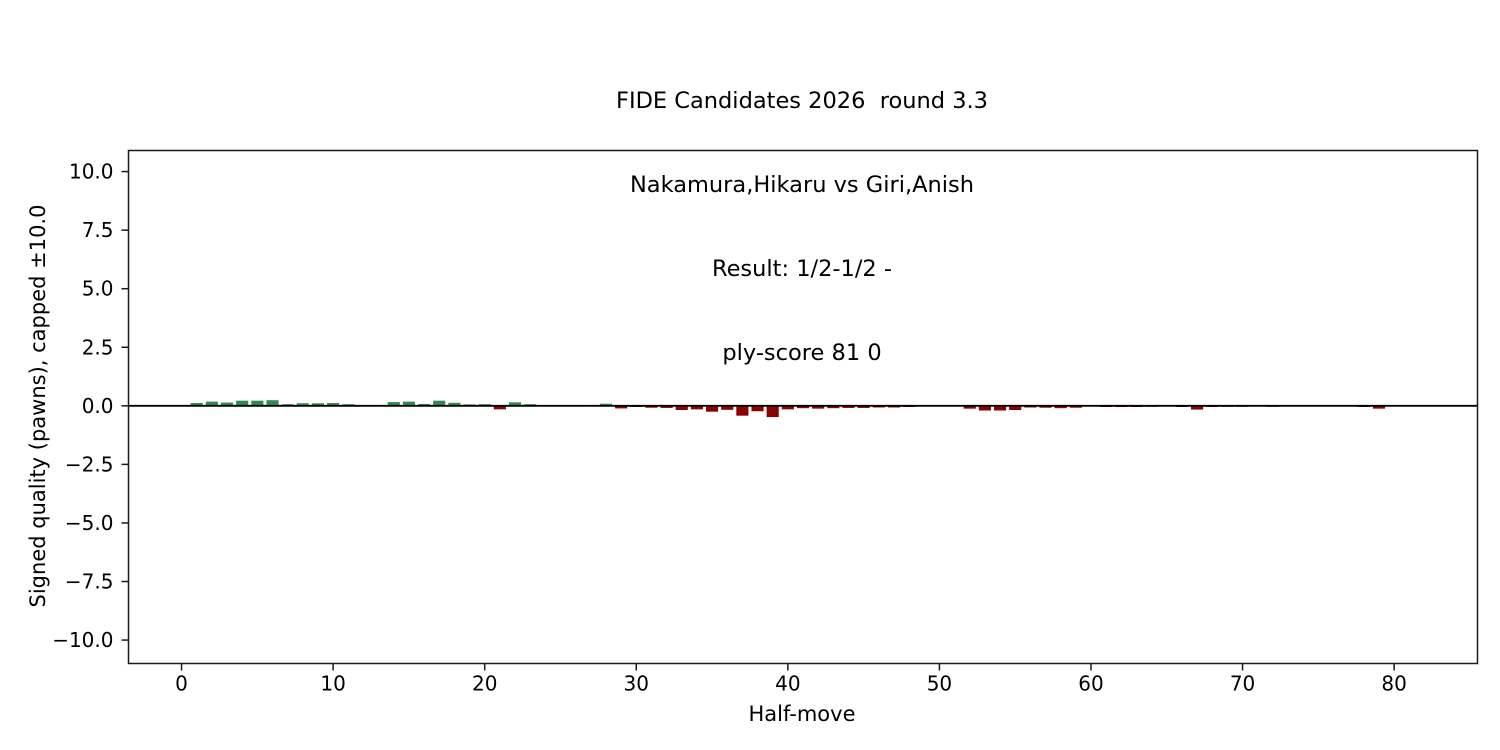  Describe the element at coordinates (802, 714) in the screenshot. I see `x-axis-label: Half-move` at that location.